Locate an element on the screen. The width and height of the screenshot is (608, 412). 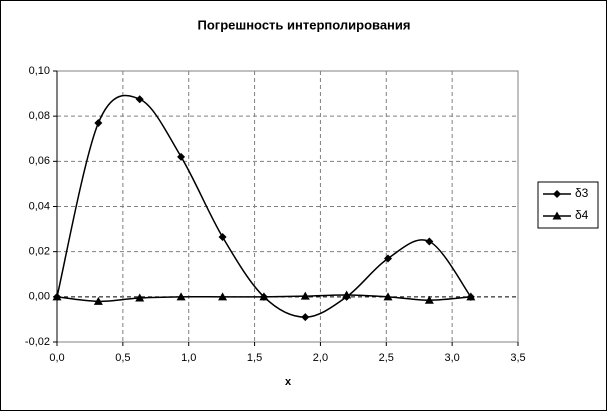
x-tick-label: 2,5 is located at coordinates (386, 358).